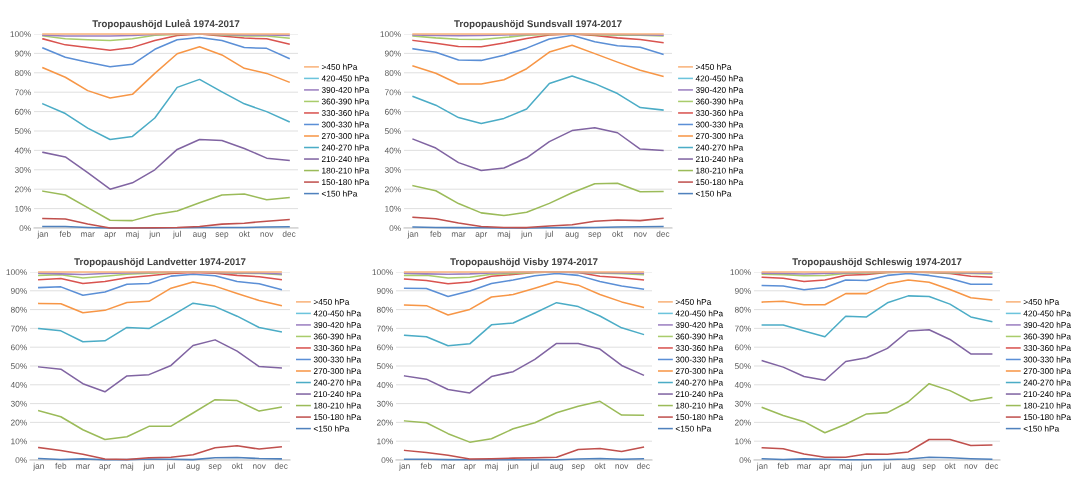 This screenshot has width=1074, height=478. What do you see at coordinates (19, 441) in the screenshot?
I see `y-tick-label: 10%` at bounding box center [19, 441].